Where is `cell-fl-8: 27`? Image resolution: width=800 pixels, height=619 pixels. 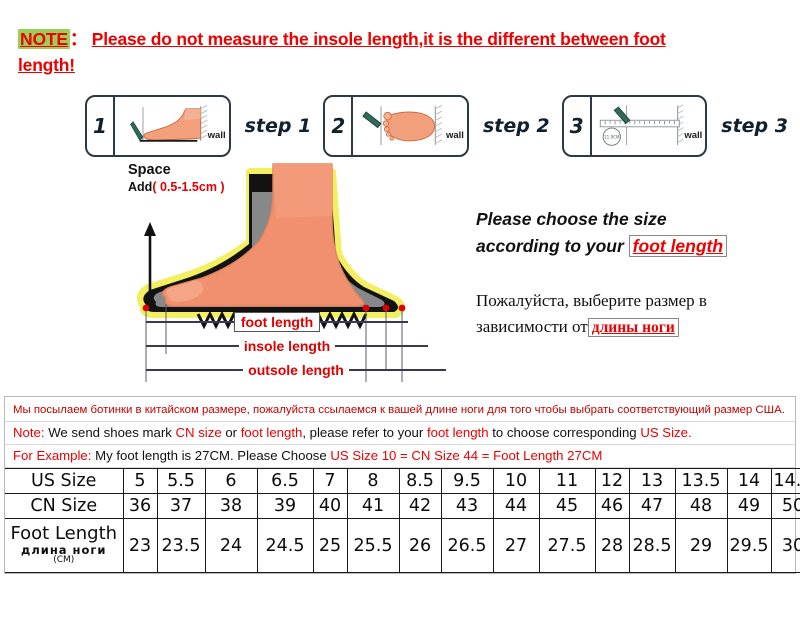
cell-fl-8: 27 is located at coordinates (516, 545).